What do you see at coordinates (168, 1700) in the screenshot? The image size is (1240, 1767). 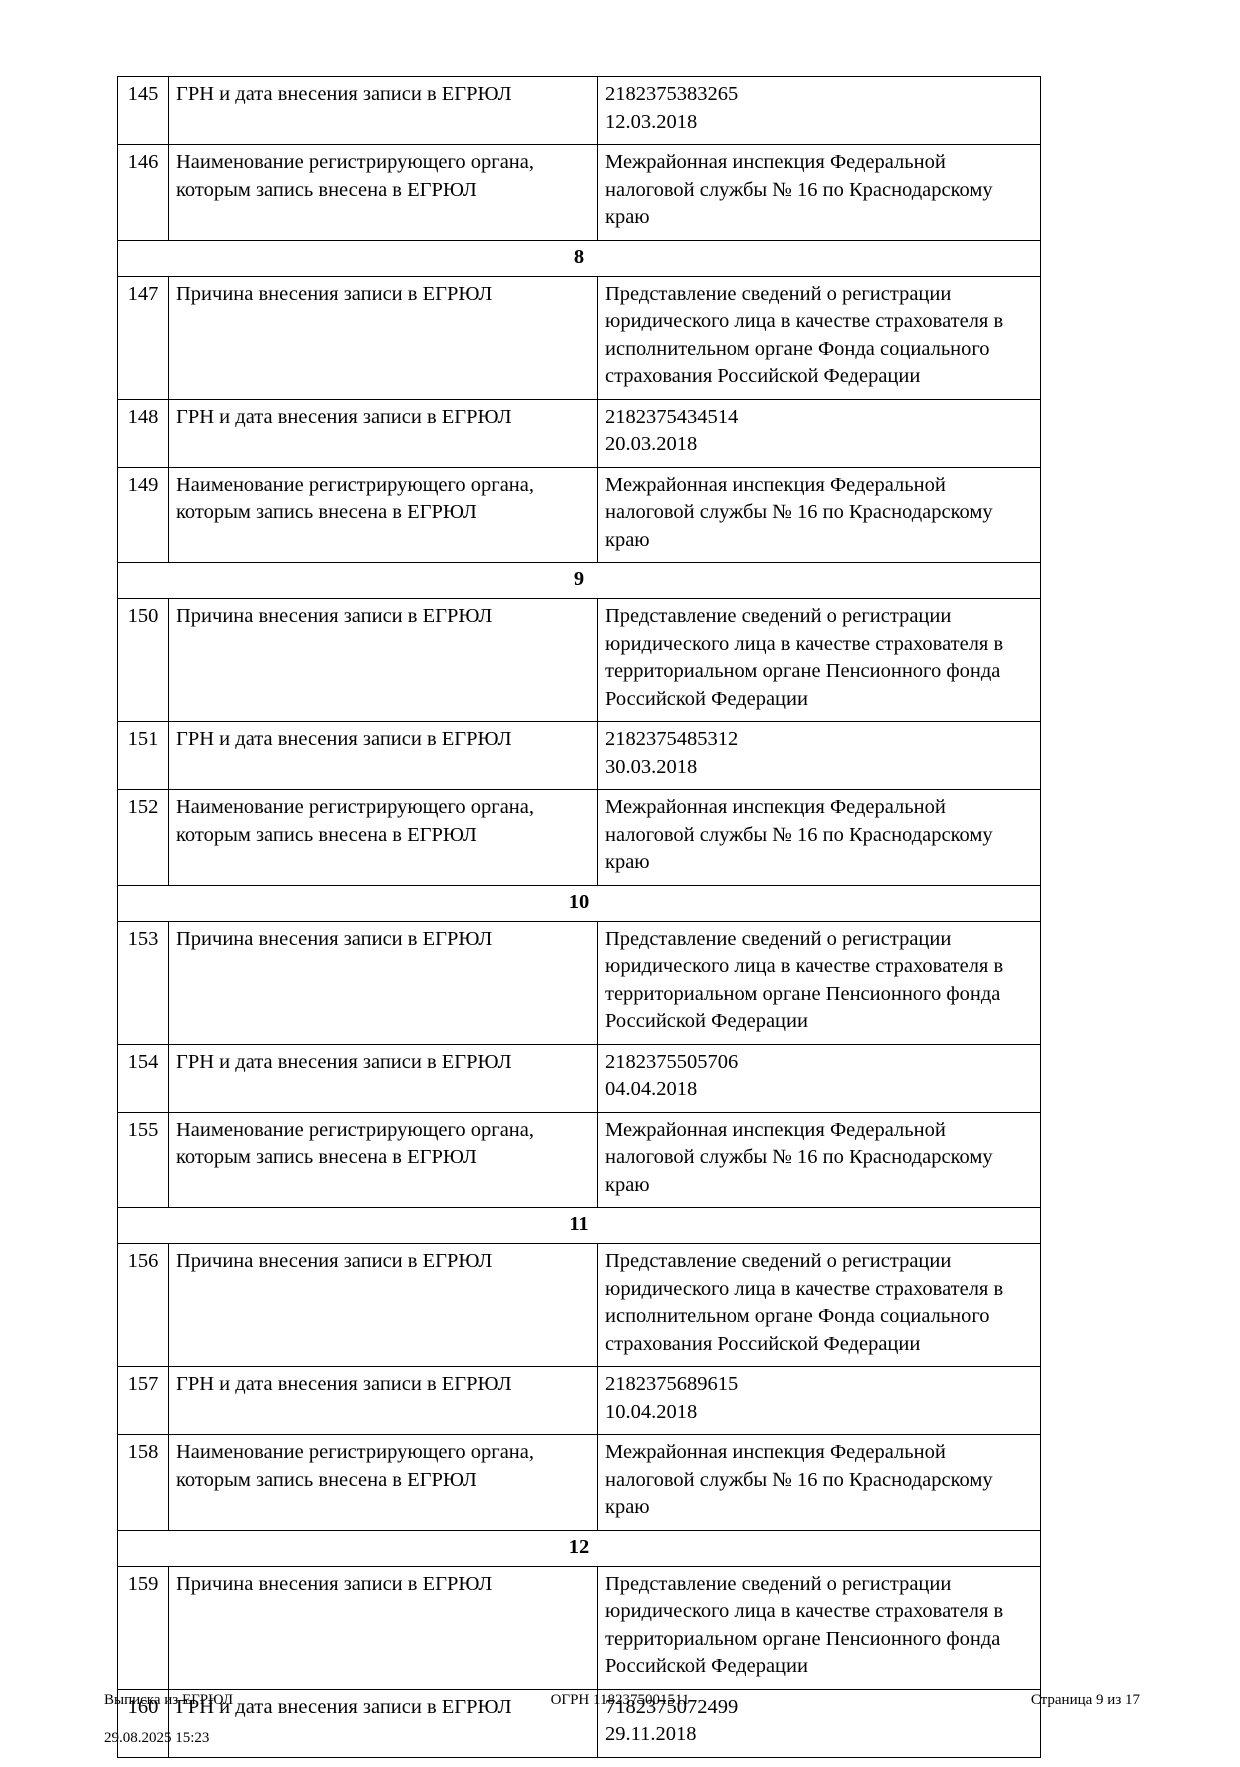 I see `footer-doc-title: Выписка из ЕГРЮЛ` at bounding box center [168, 1700].